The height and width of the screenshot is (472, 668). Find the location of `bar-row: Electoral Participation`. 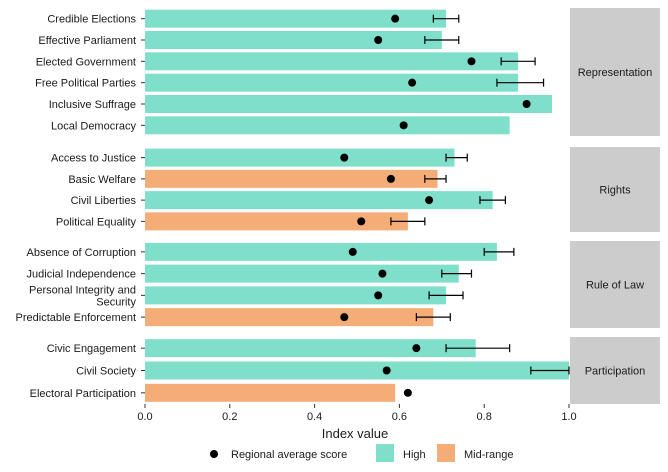

bar-row: Electoral Participation is located at coordinates (221, 392).